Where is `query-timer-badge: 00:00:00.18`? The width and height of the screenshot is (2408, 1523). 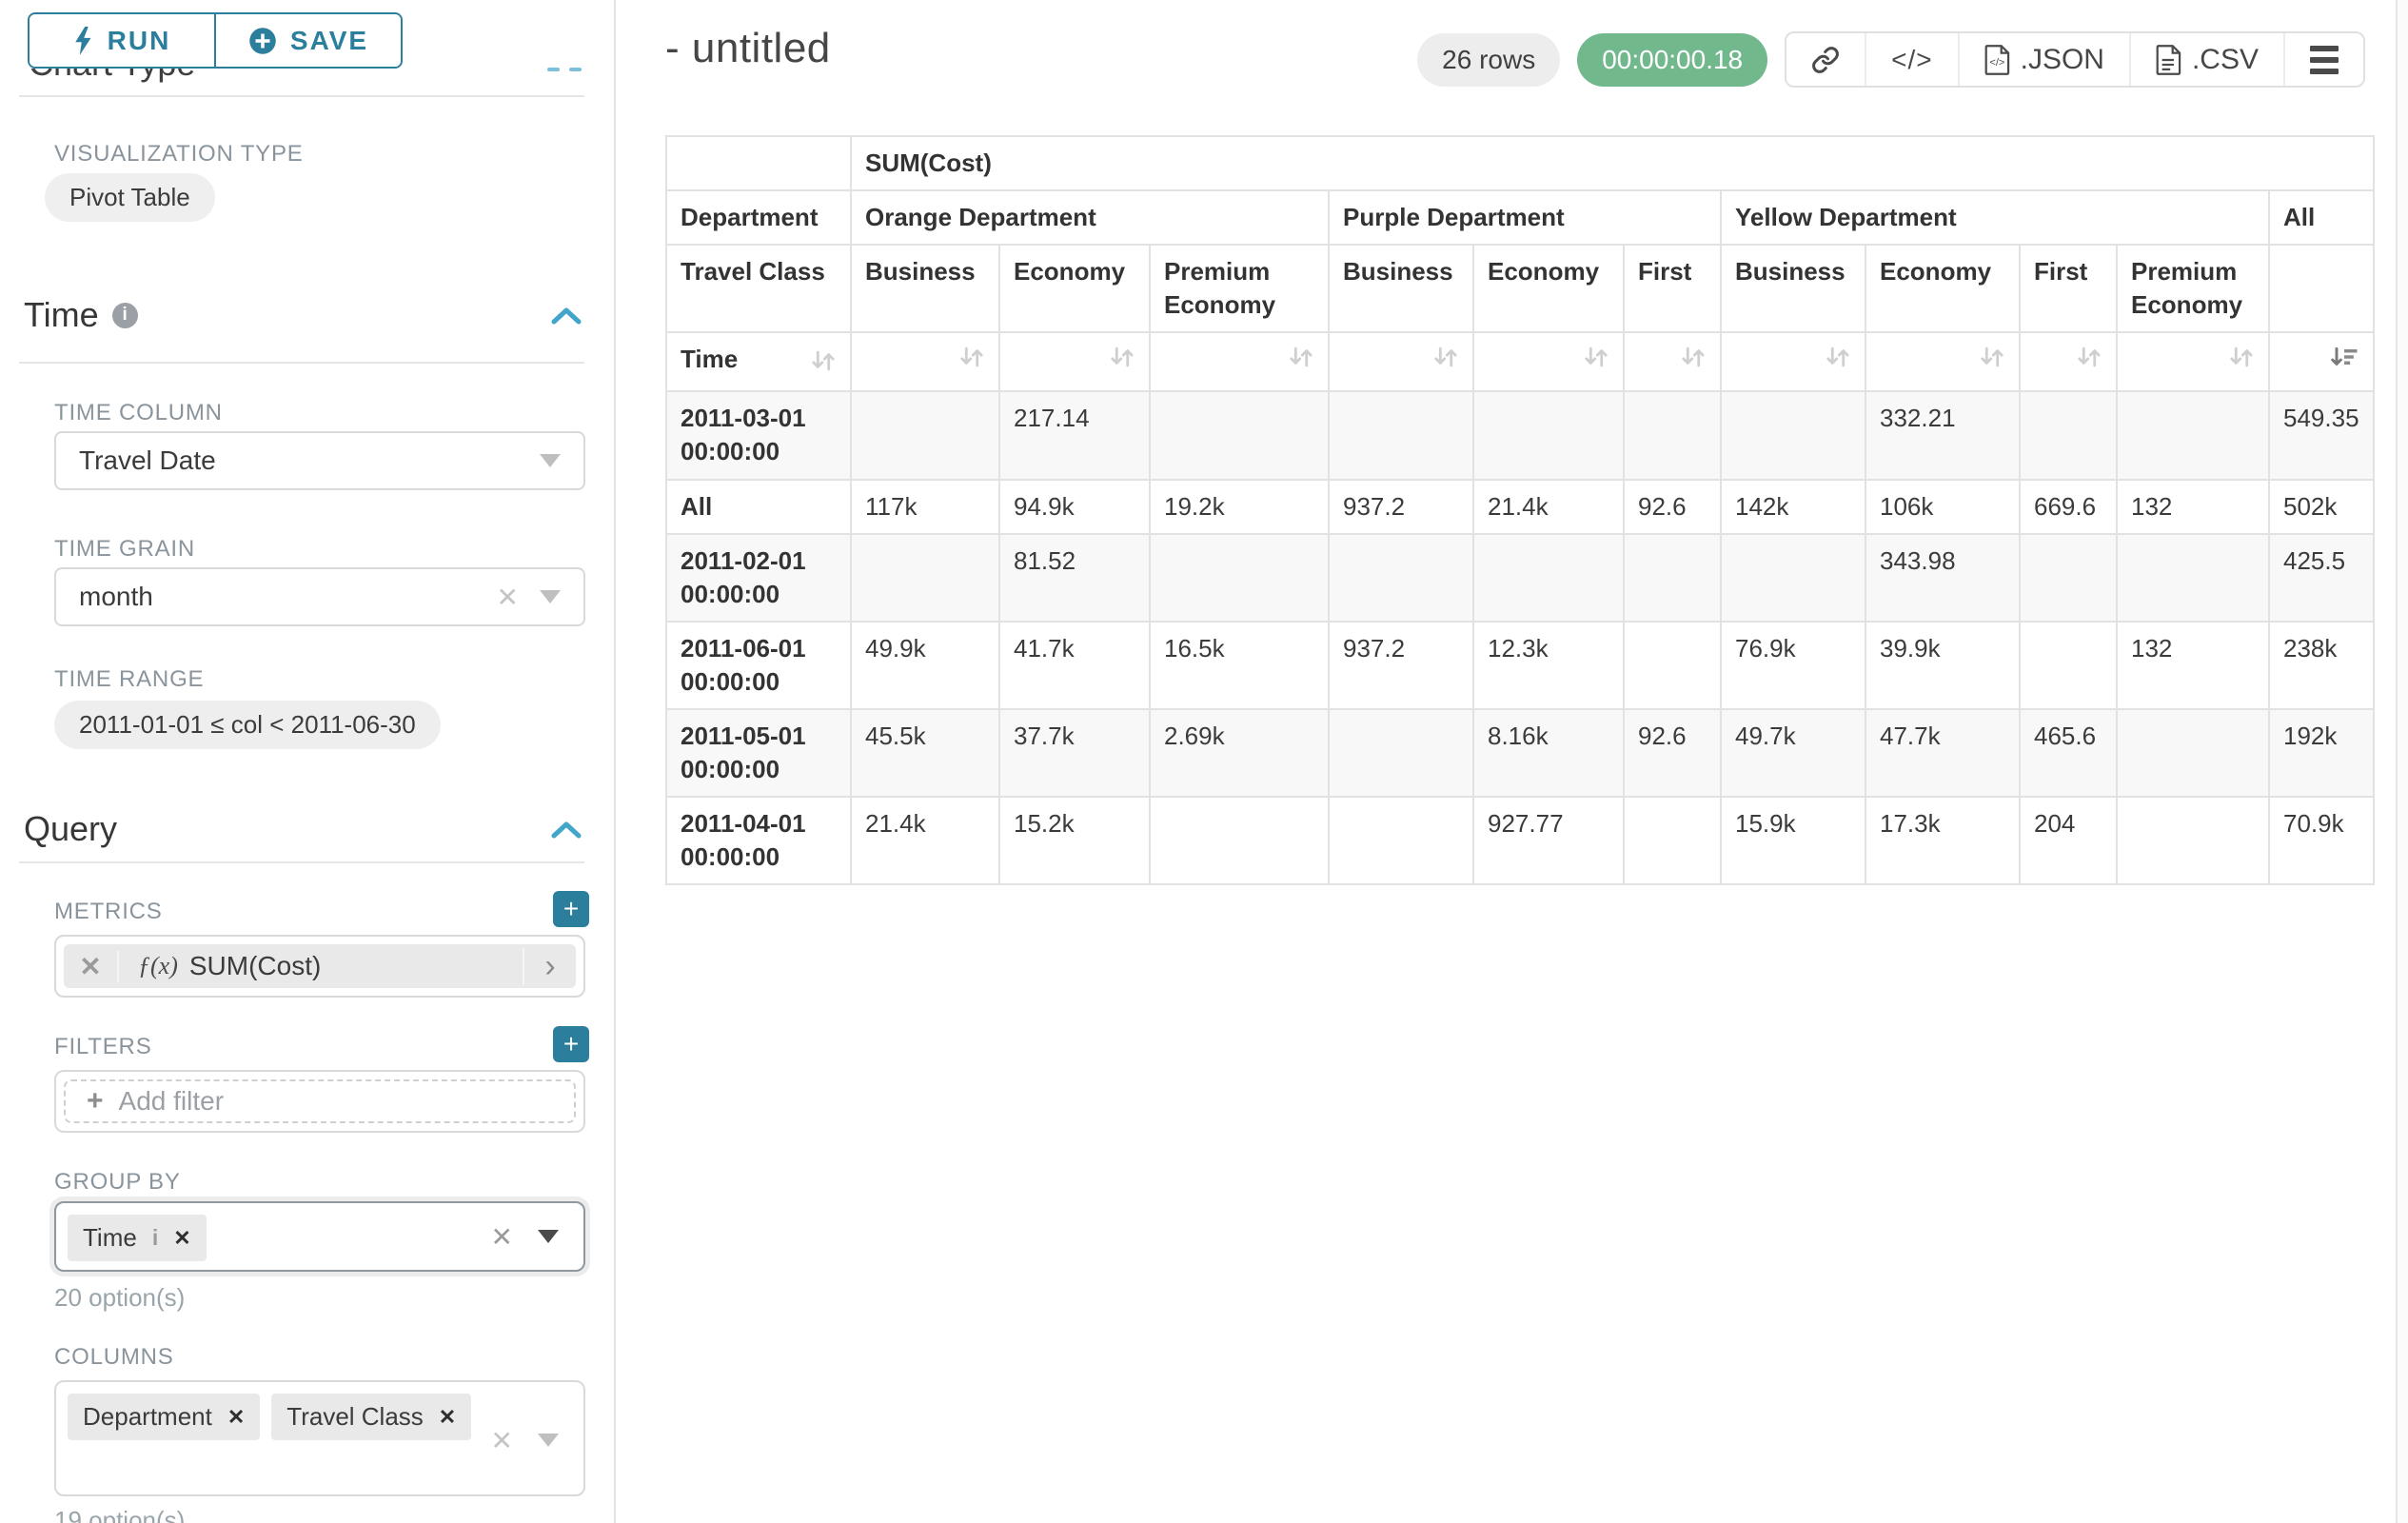
query-timer-badge: 00:00:00.18 is located at coordinates (1672, 60).